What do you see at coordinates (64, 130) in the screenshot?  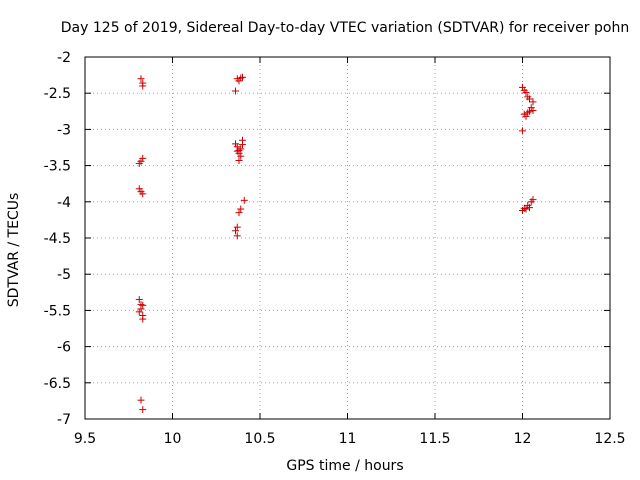 I see `y-tick-label: -3` at bounding box center [64, 130].